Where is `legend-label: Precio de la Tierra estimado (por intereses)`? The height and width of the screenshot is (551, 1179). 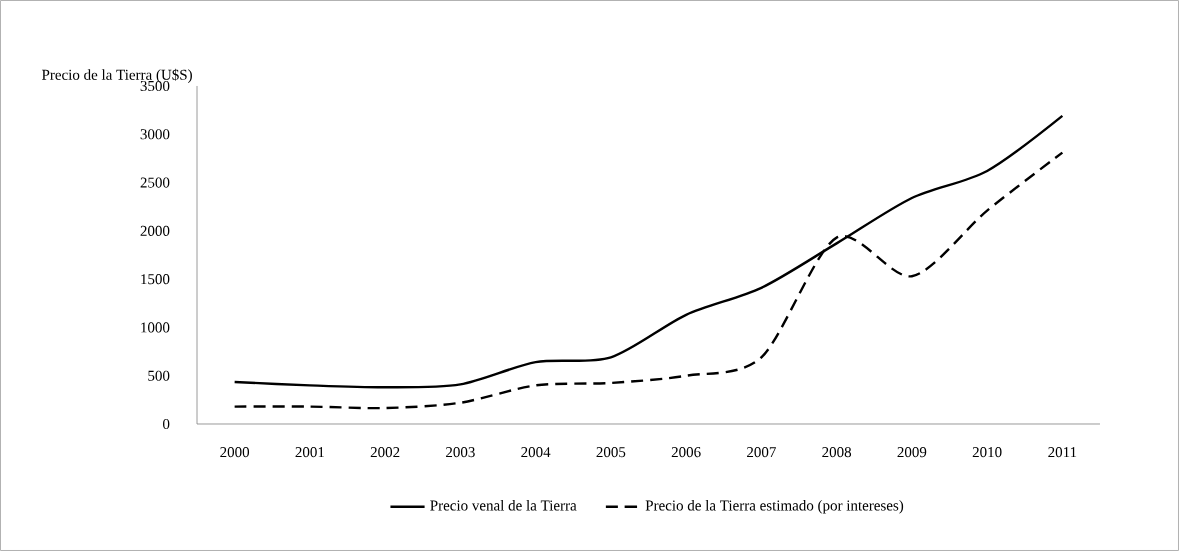
legend-label: Precio de la Tierra estimado (por intereses) is located at coordinates (774, 506).